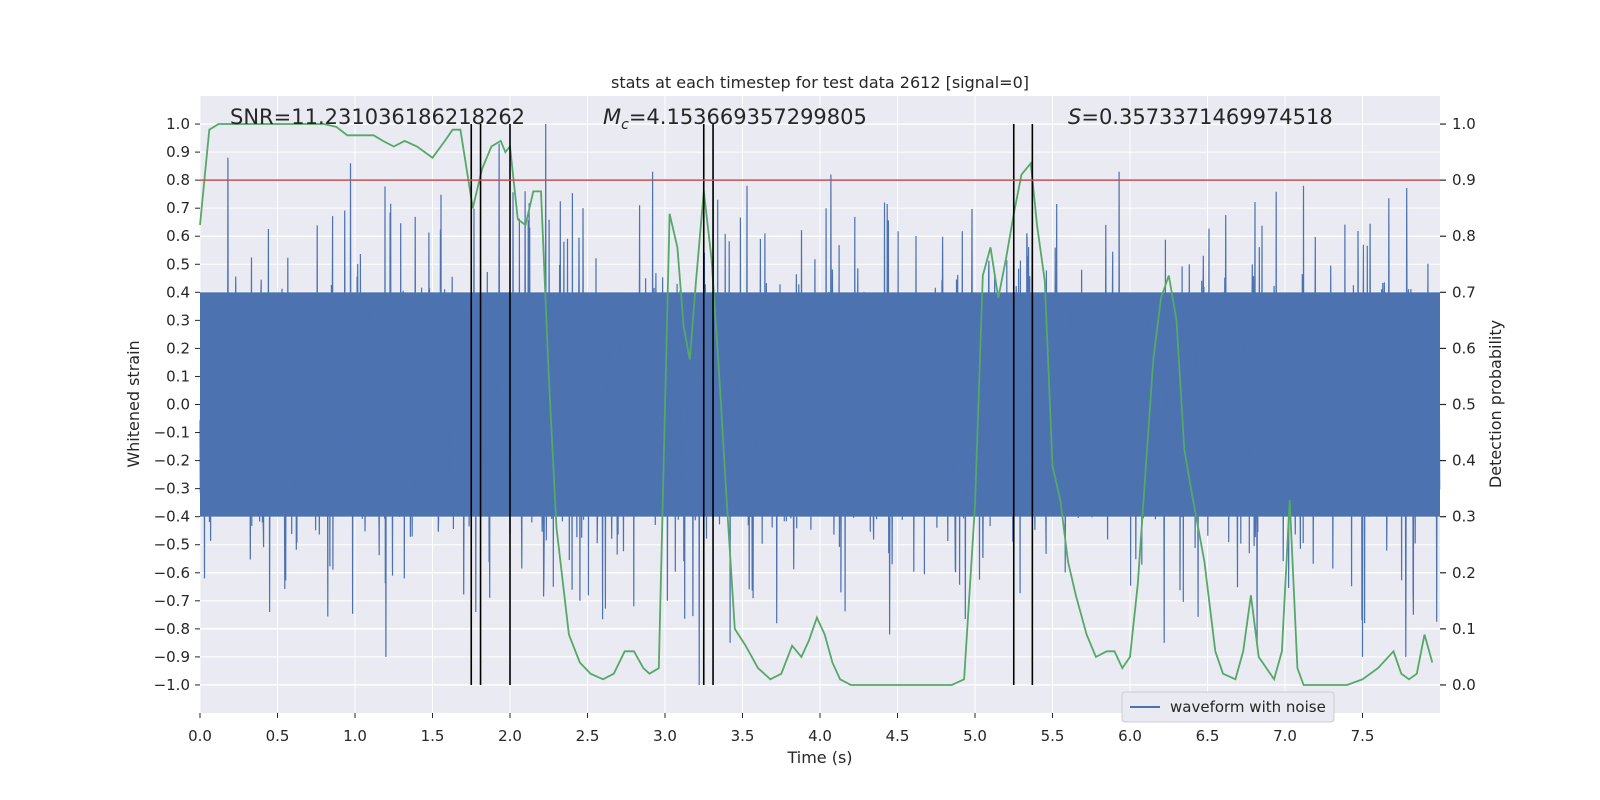 The width and height of the screenshot is (1600, 800). I want to click on x-tick-label: 0.0, so click(200, 736).